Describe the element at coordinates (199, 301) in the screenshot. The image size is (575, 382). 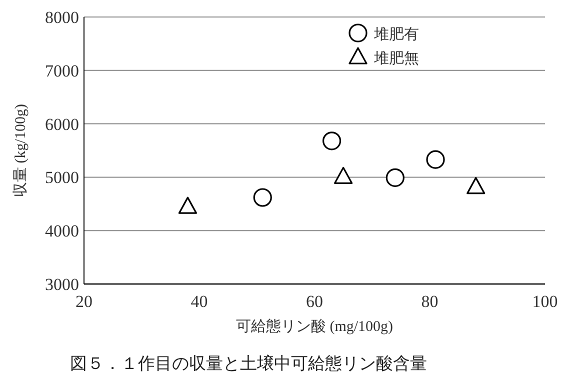
I see `x-tick-label: 40` at that location.